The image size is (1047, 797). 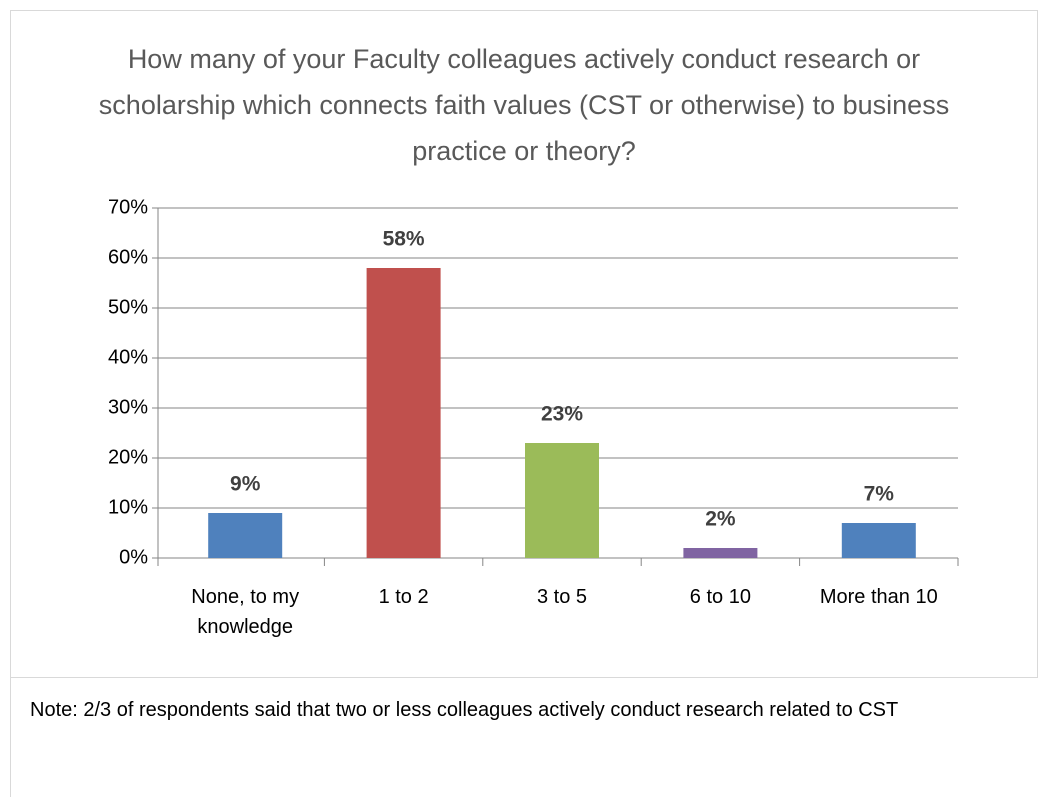 I want to click on y-tick-label: 60%, so click(x=128, y=257).